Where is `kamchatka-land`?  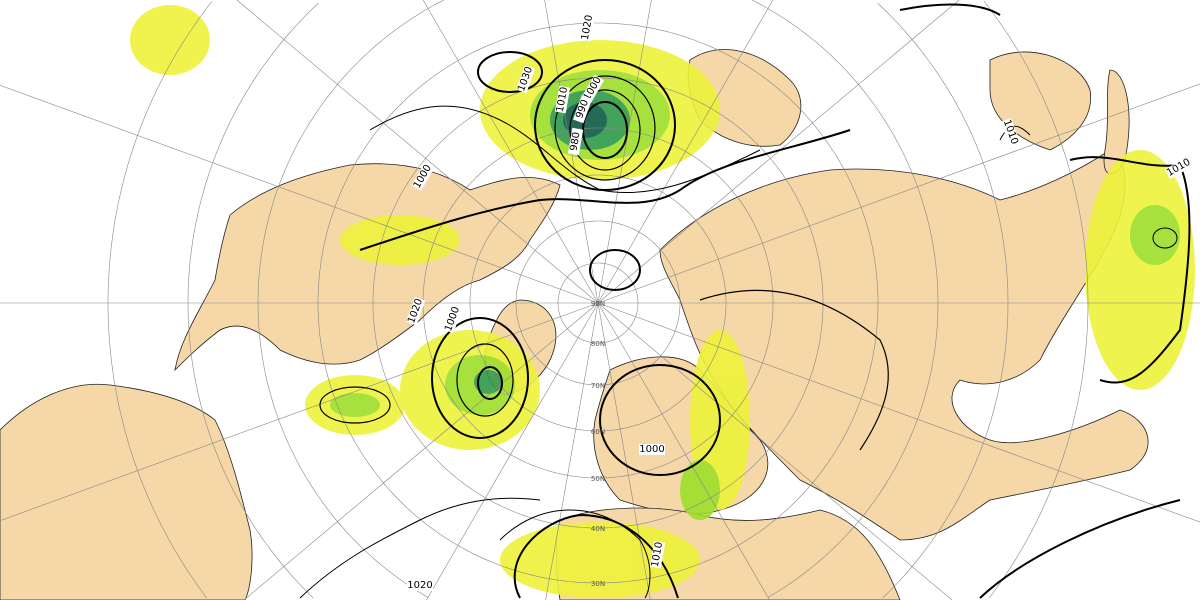
kamchatka-land is located at coordinates (1059, 113).